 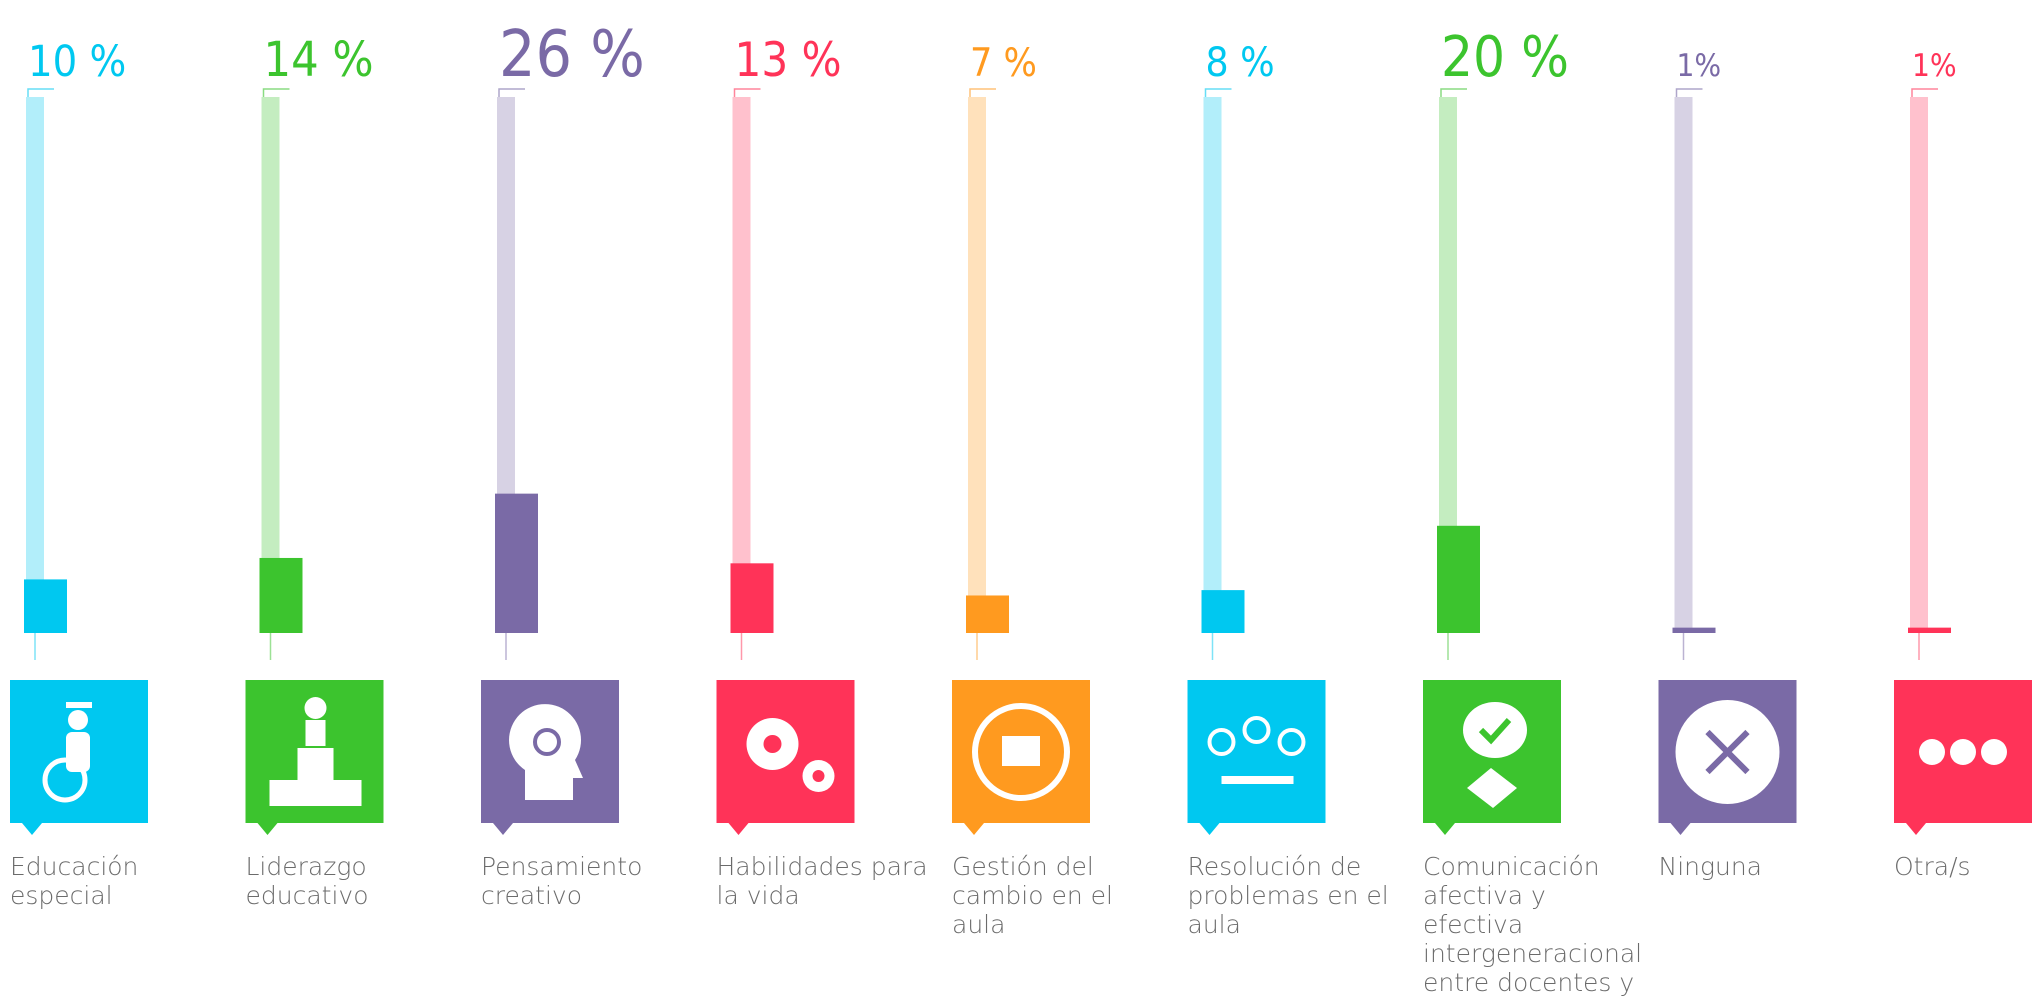 I want to click on category-label: Ninguna, so click(x=1710, y=866).